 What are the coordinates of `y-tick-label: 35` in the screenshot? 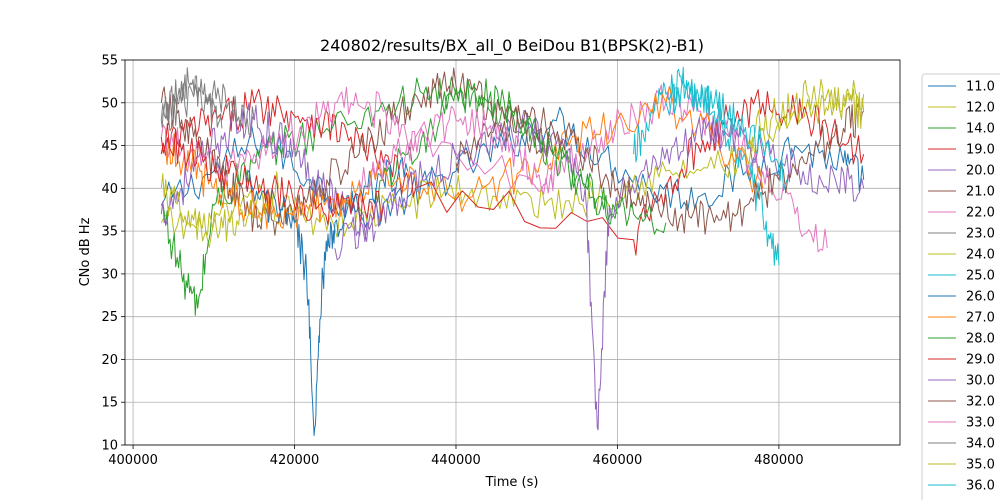 It's located at (109, 232).